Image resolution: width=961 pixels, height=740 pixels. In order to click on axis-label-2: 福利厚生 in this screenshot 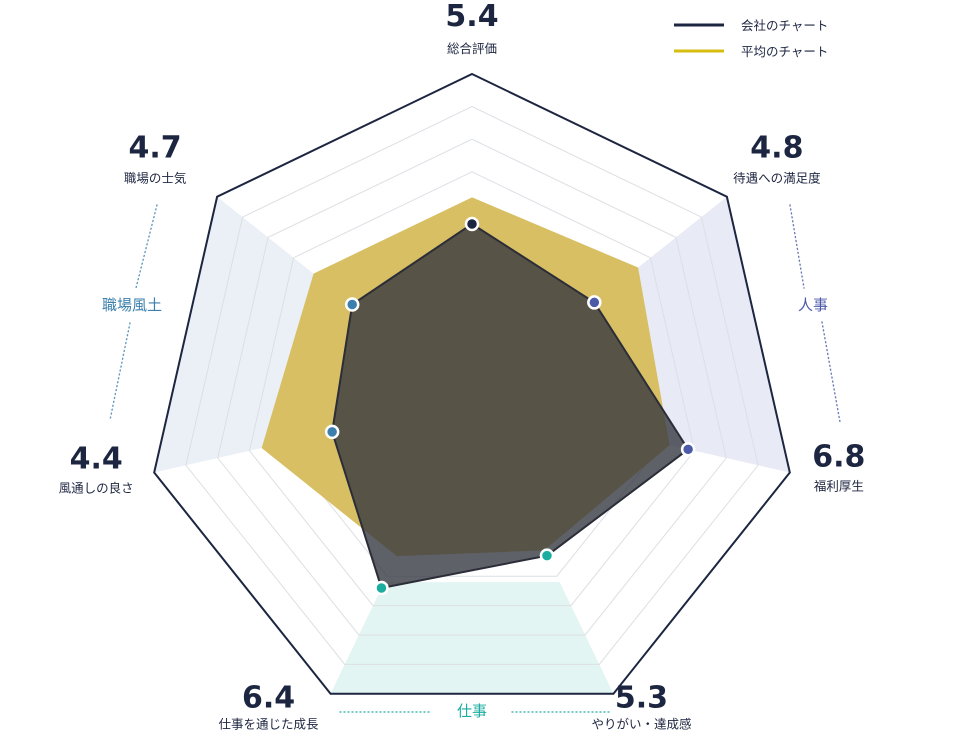, I will do `click(839, 486)`.